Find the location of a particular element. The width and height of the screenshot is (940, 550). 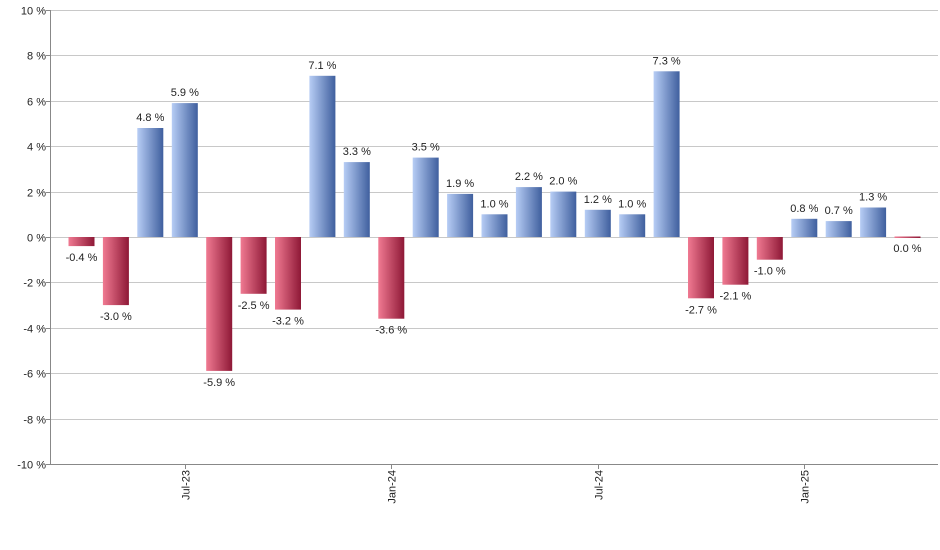

x-tick-label: Jan-24 is located at coordinates (393, 487).